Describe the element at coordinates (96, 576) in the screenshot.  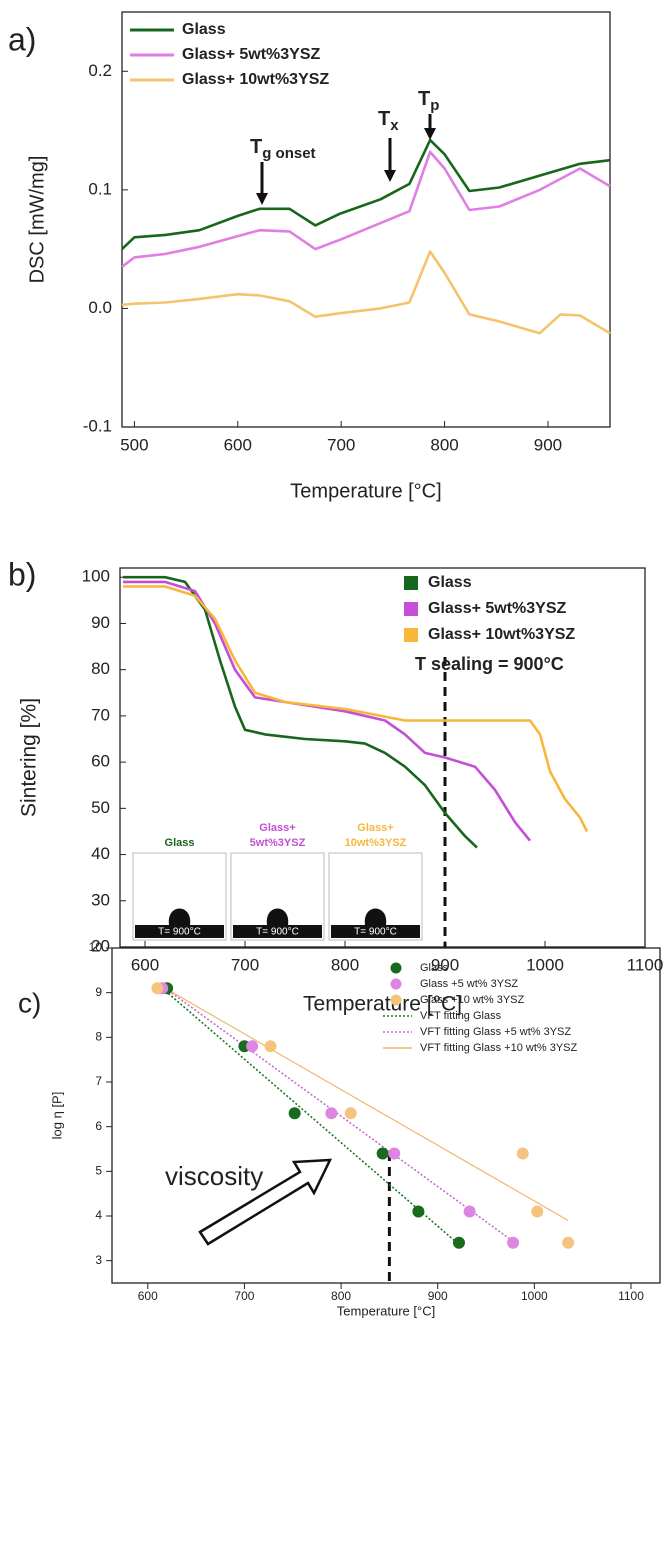
I see `y-tick-label: 100` at that location.